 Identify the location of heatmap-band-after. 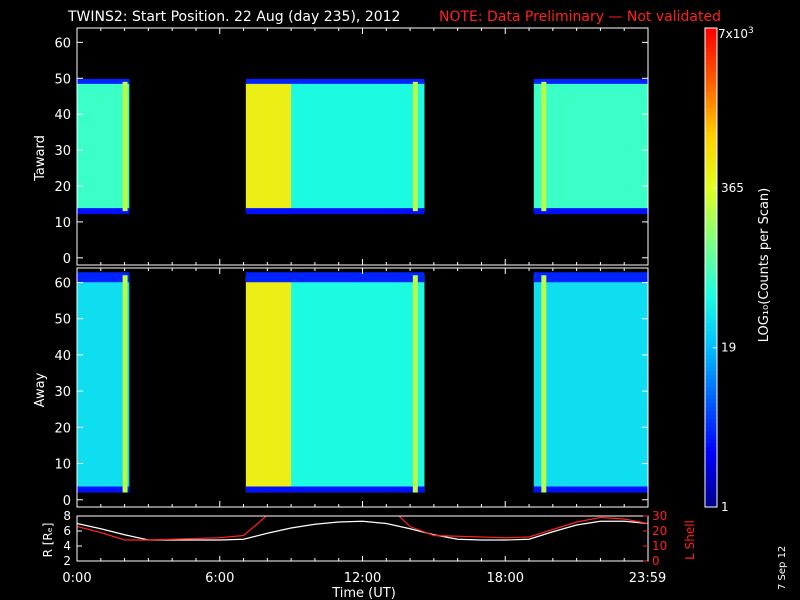
(358, 146).